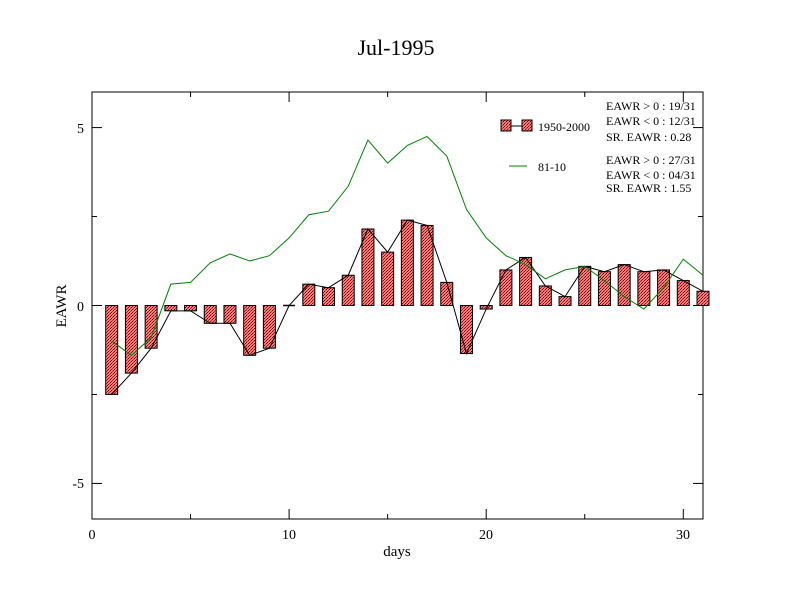 This screenshot has height=612, width=792. What do you see at coordinates (552, 167) in the screenshot?
I see `legend-label-81-10: 81-10` at bounding box center [552, 167].